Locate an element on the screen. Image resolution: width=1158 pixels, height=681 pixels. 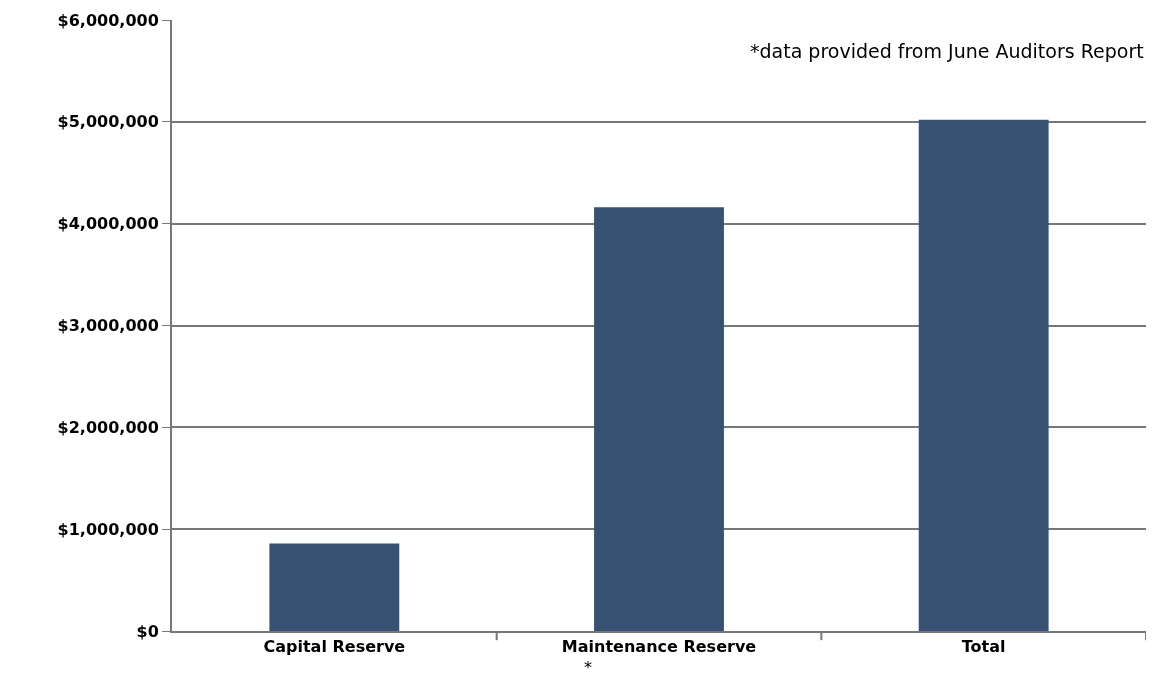
y-tick-label: $1,000,000 is located at coordinates (108, 529).